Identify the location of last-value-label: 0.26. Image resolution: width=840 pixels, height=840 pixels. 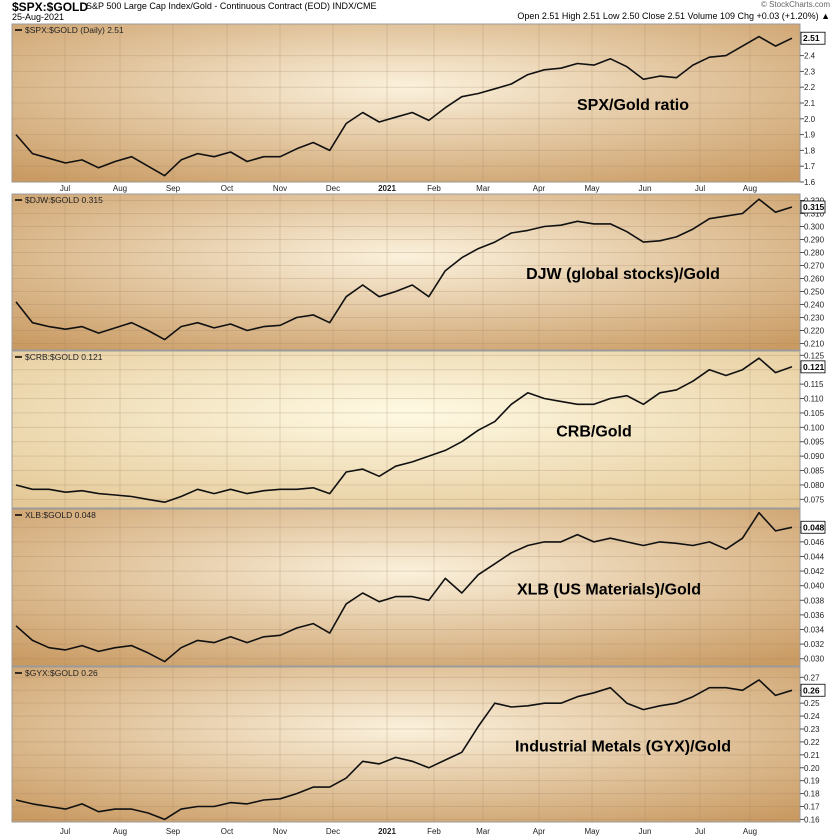
(811, 690).